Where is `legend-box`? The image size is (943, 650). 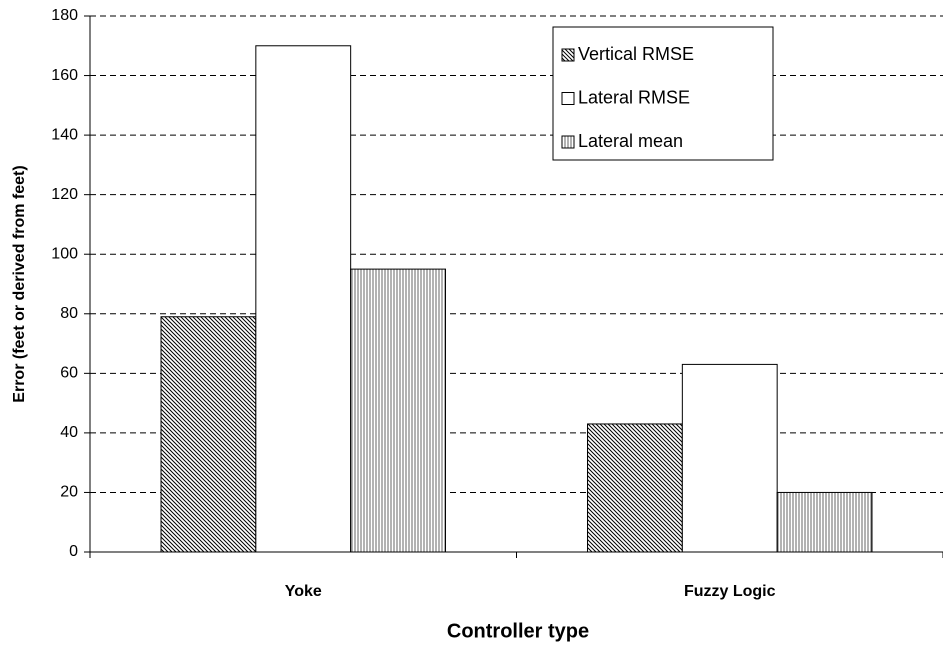
legend-box is located at coordinates (663, 93).